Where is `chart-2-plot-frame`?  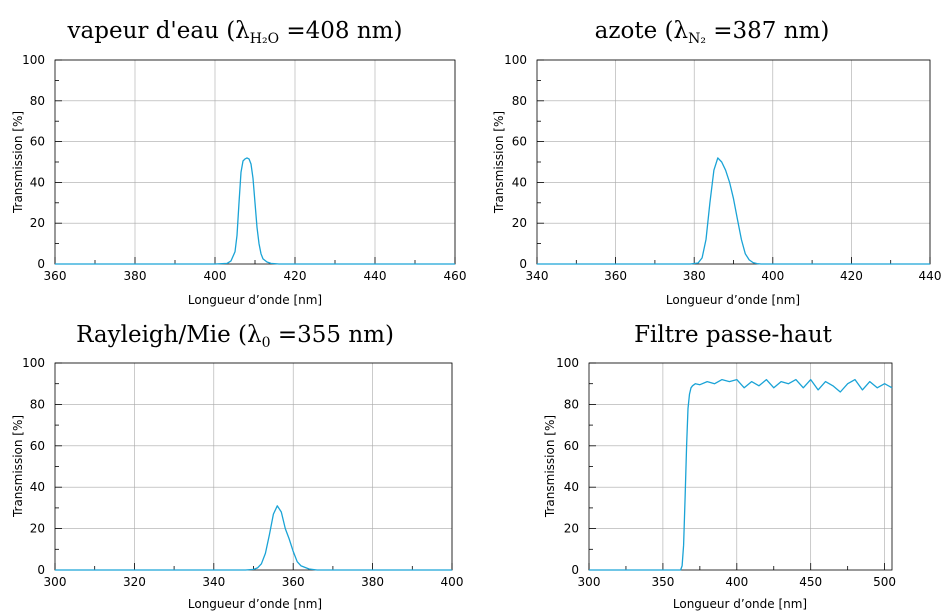 chart-2-plot-frame is located at coordinates (733, 162).